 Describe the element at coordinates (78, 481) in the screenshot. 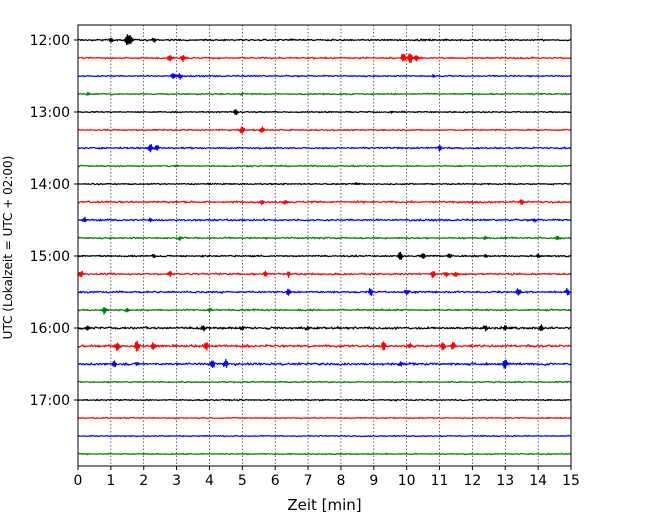

I see `x-tick-label: 0` at that location.